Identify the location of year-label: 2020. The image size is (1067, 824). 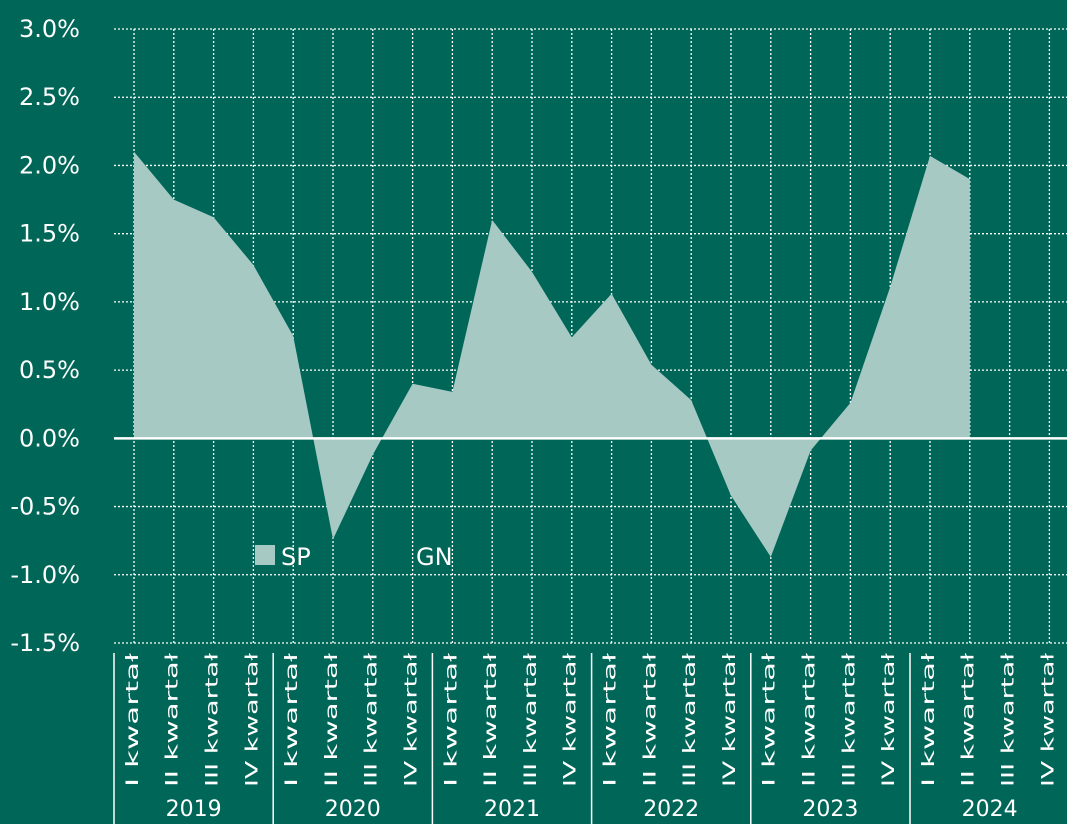
(353, 809).